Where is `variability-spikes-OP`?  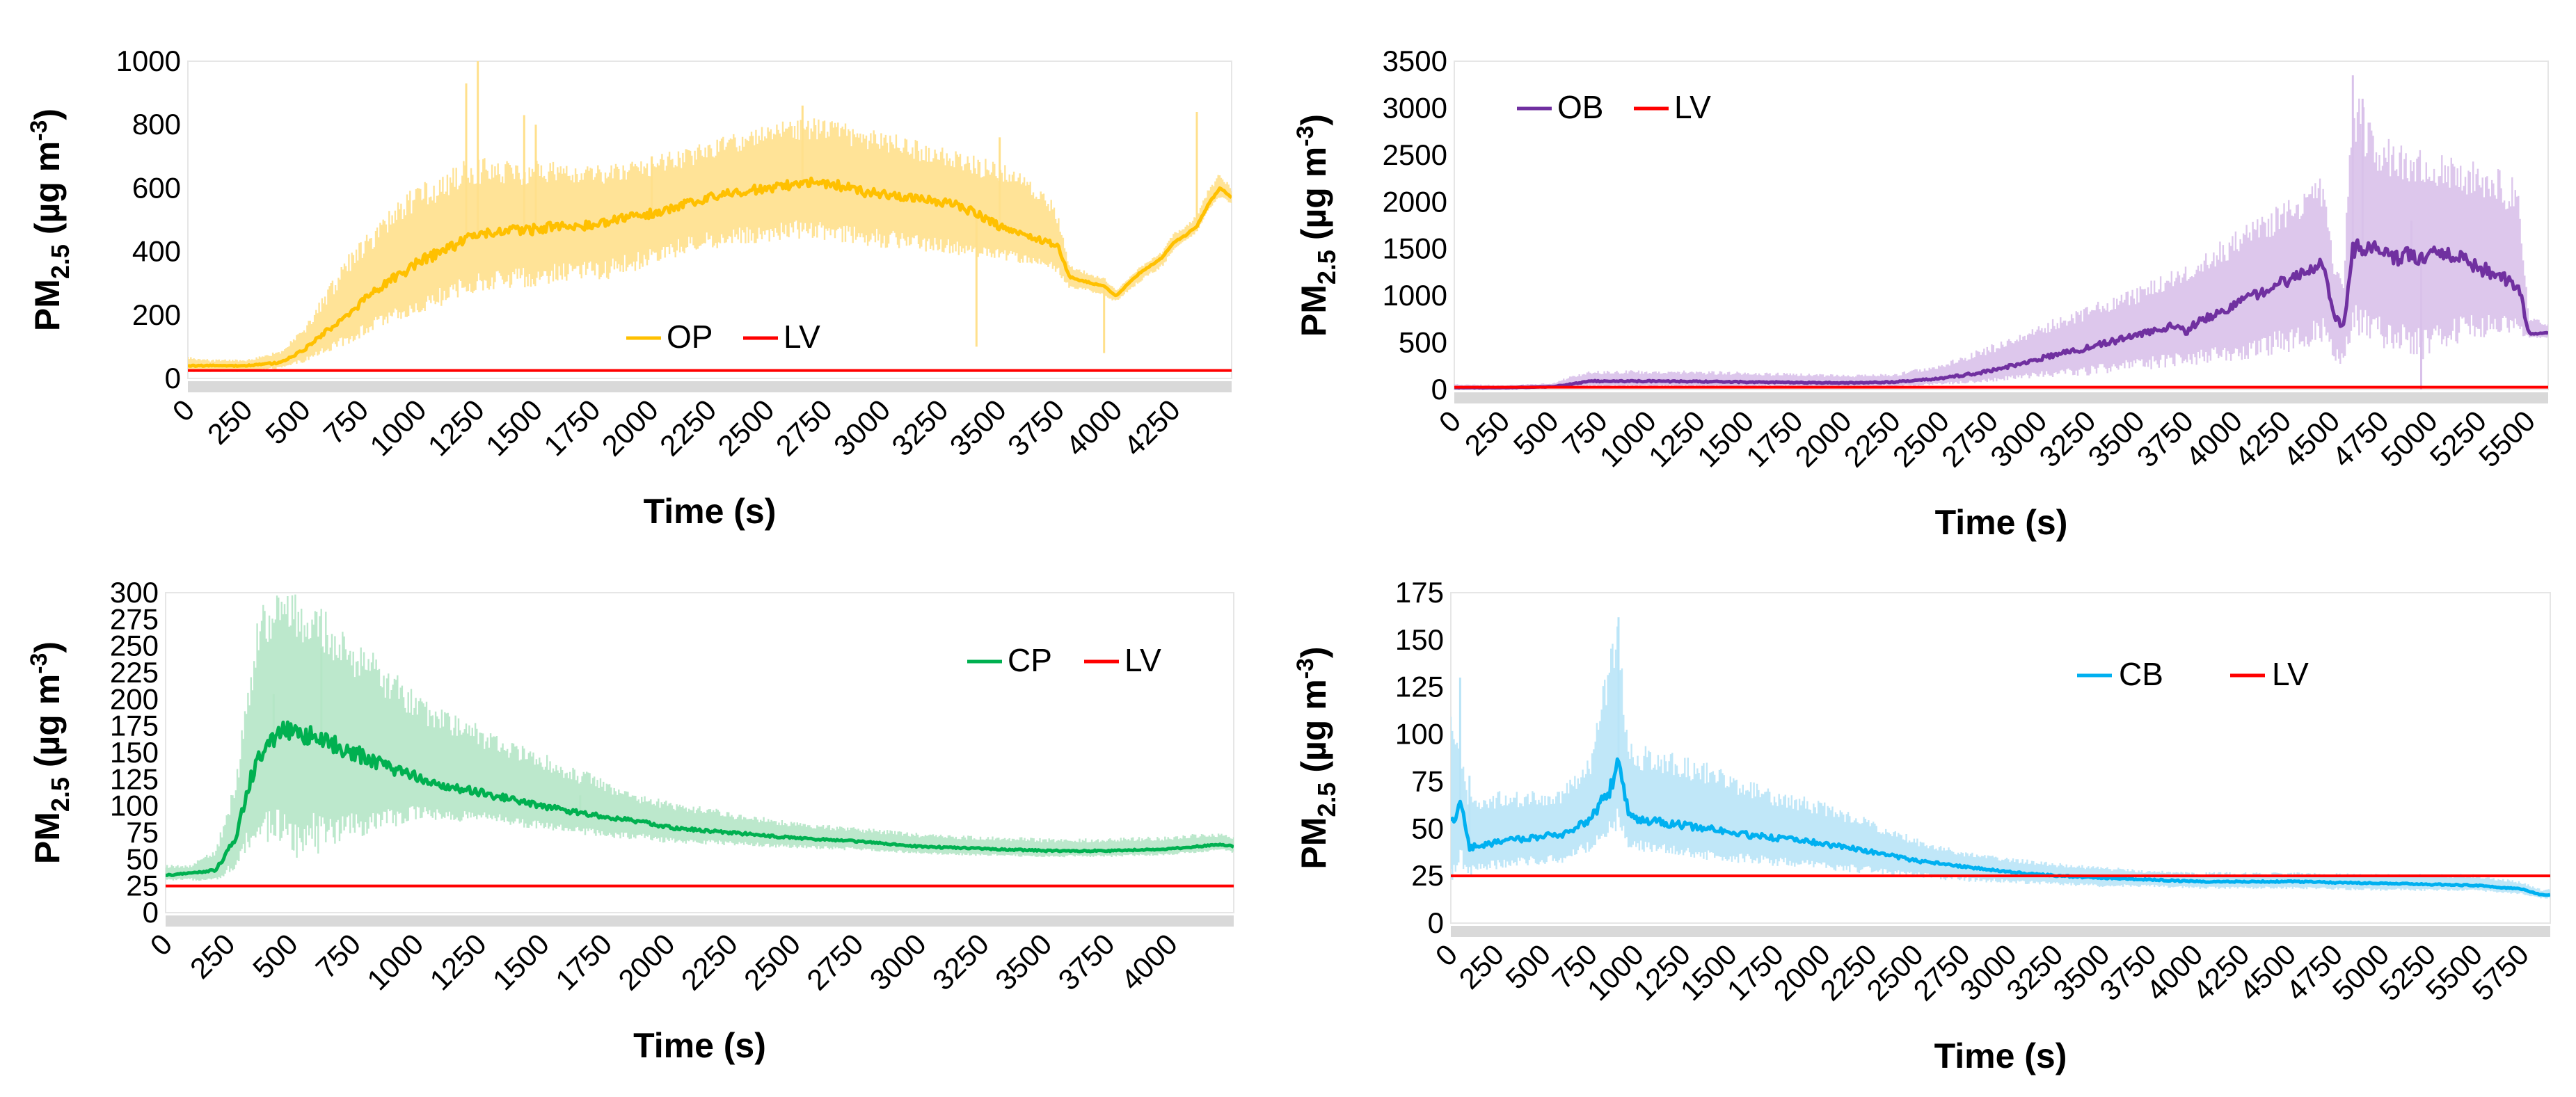 variability-spikes-OP is located at coordinates (831, 207).